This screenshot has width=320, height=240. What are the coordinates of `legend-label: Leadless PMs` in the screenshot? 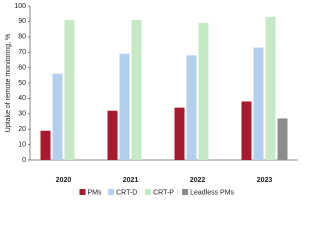 It's located at (212, 192).